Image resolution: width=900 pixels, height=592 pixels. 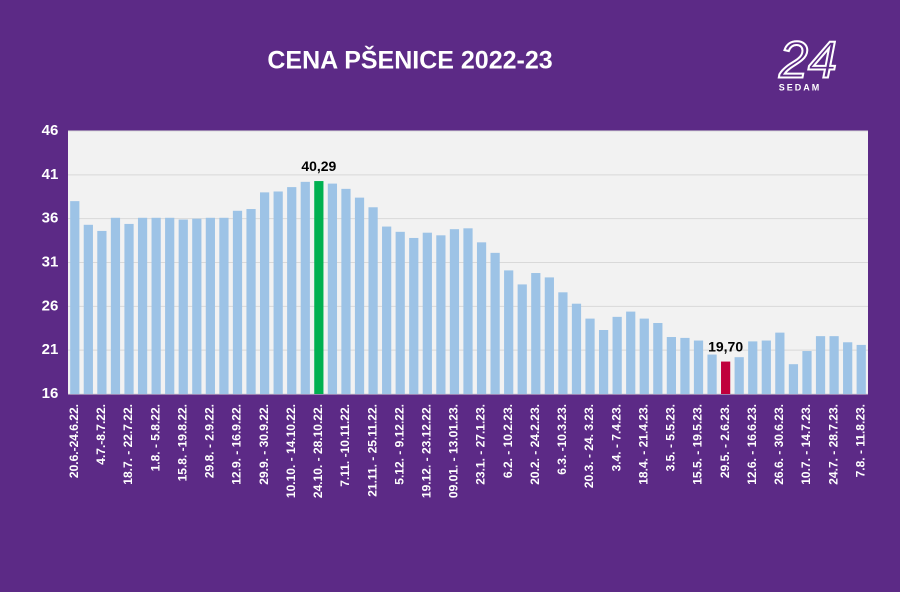 I want to click on x-tick-label: 23.1. - 27.1.23., so click(x=481, y=444).